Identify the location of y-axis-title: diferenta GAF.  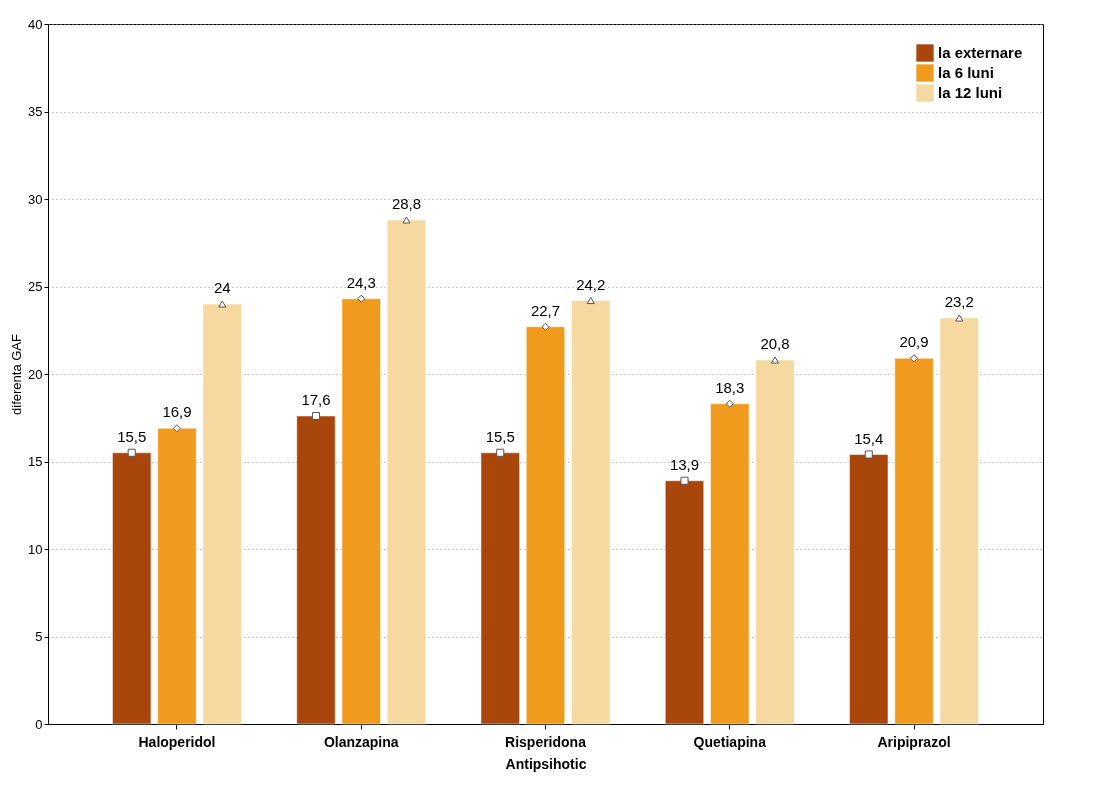
(17, 374).